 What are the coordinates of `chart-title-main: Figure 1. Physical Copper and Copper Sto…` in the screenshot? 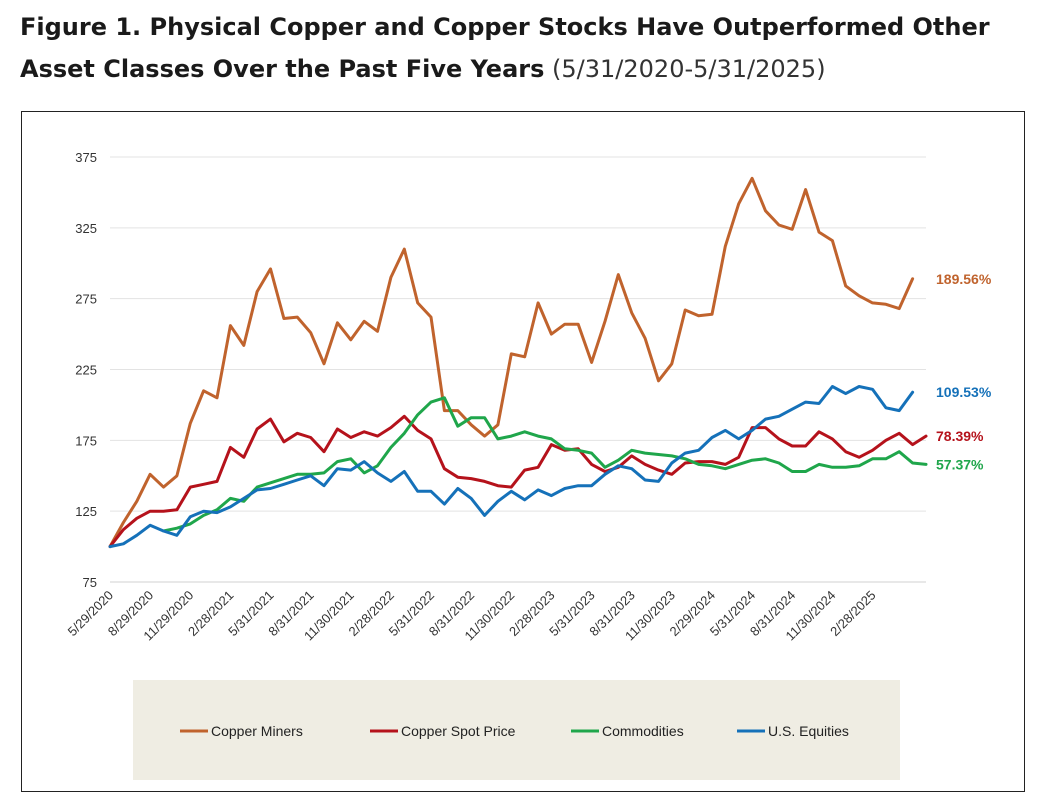 It's located at (505, 48).